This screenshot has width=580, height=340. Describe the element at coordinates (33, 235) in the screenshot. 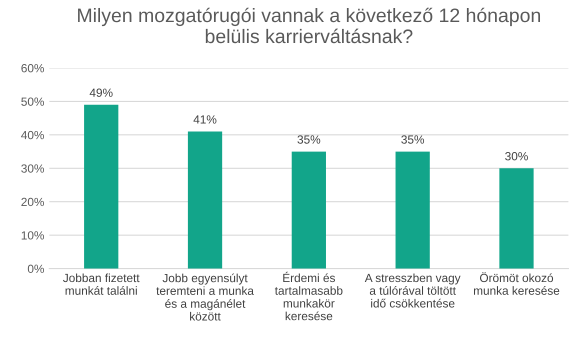

I see `y-tick-label: 10%` at that location.